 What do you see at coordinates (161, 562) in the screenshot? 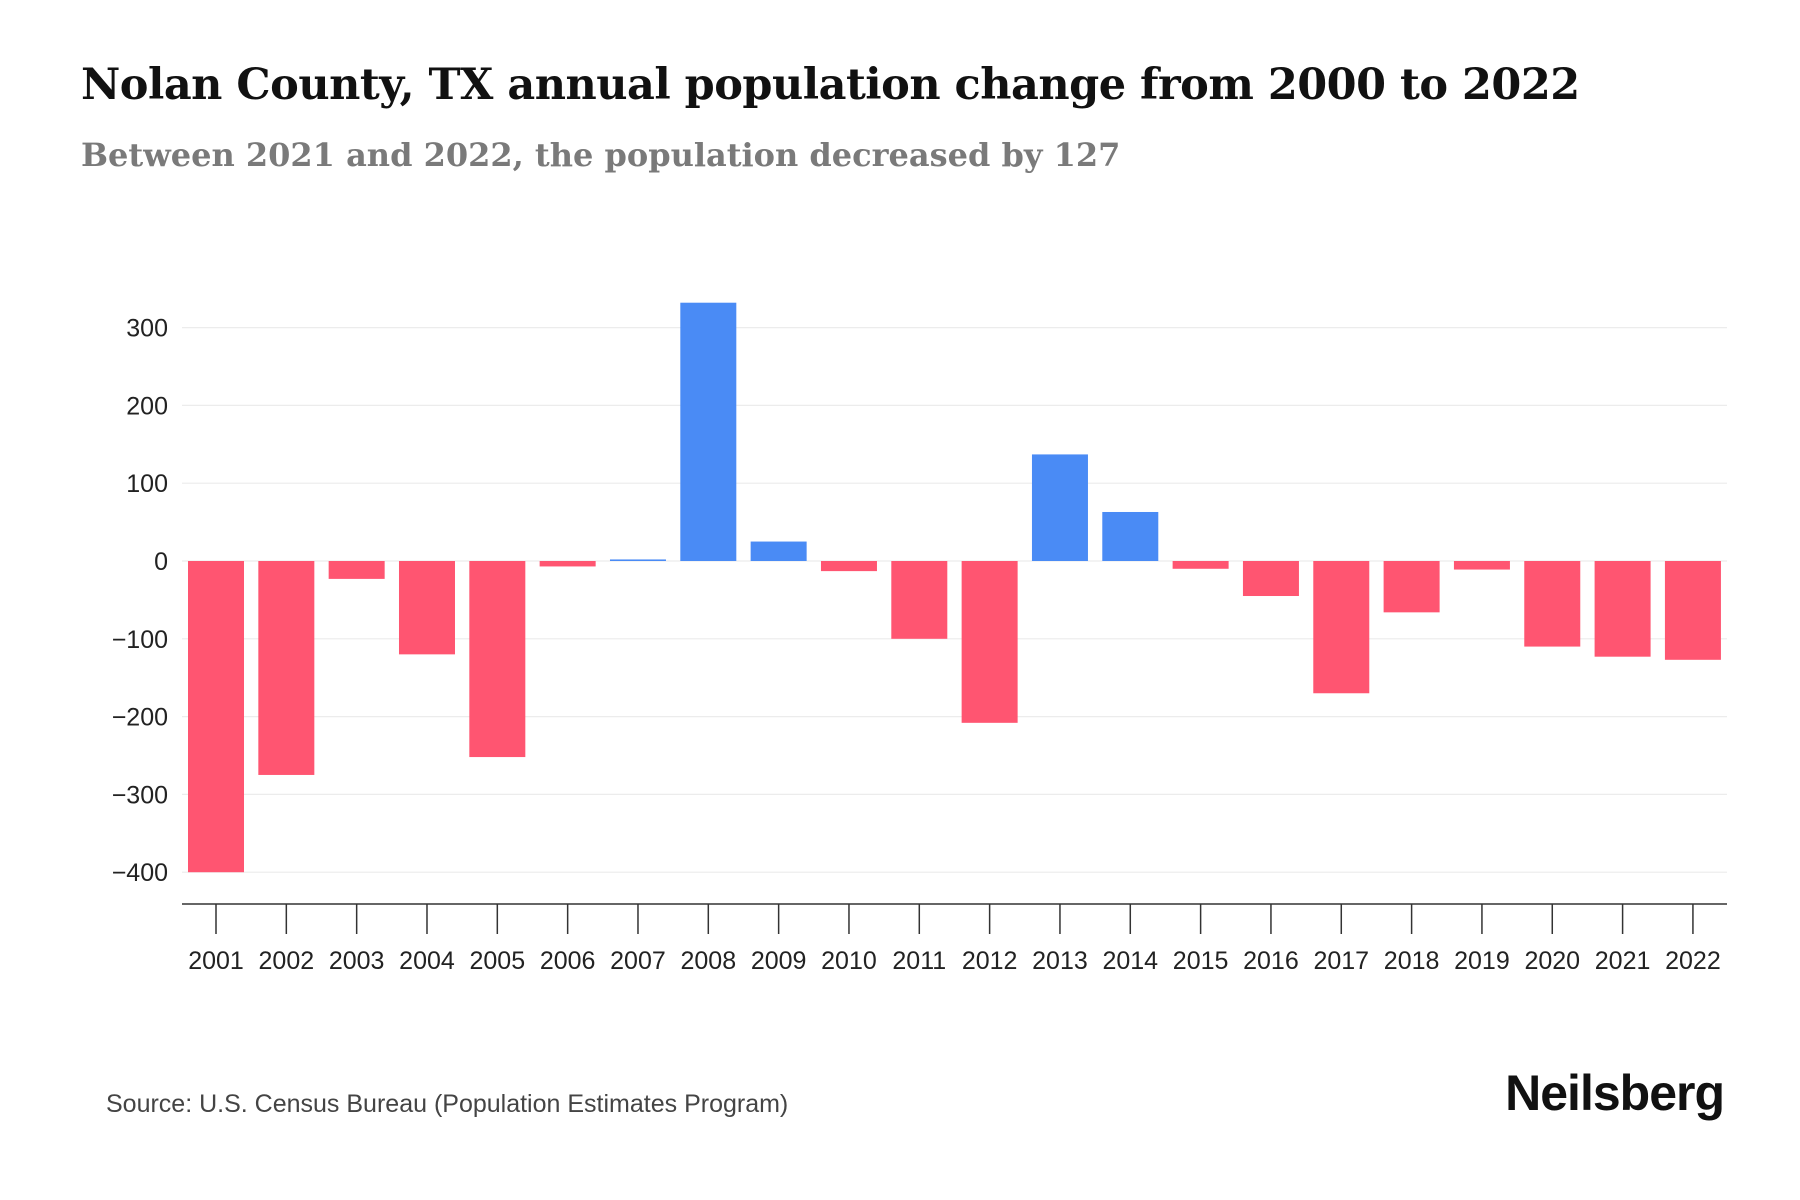
I see `y-tick-label: 0` at bounding box center [161, 562].